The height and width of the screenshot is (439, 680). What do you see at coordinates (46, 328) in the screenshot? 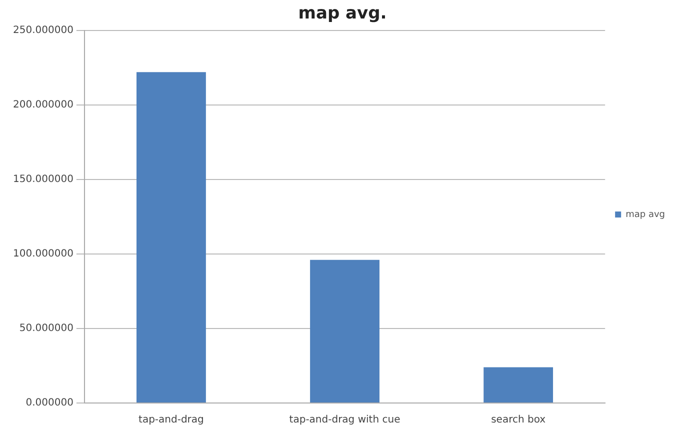
I see `y-tick-label: 50.000000` at bounding box center [46, 328].